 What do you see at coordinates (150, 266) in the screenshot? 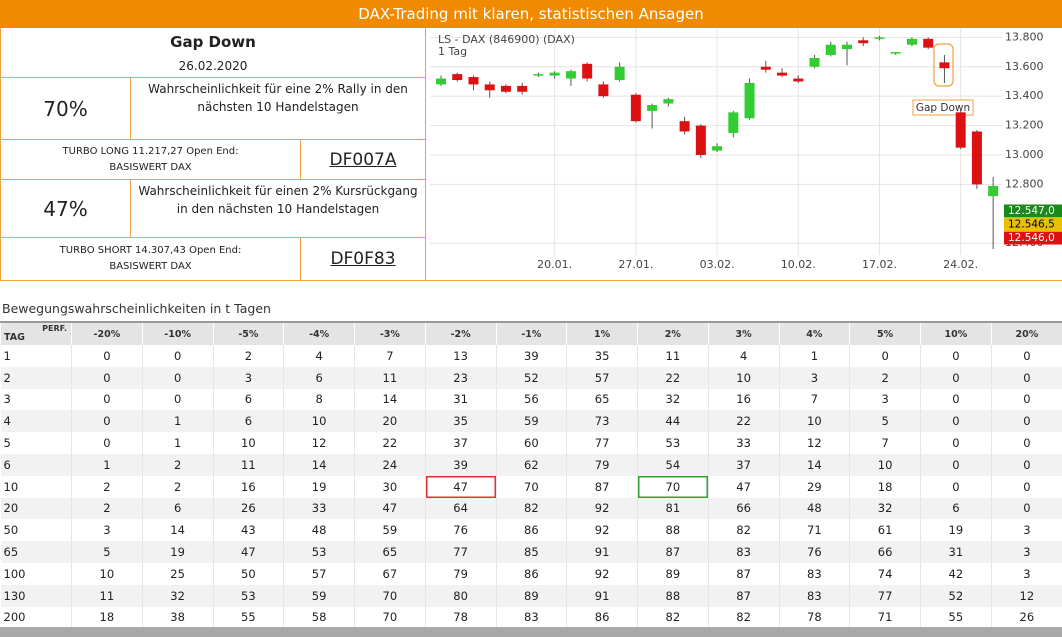
I see `short-underlying: BASISWERT DAX` at bounding box center [150, 266].